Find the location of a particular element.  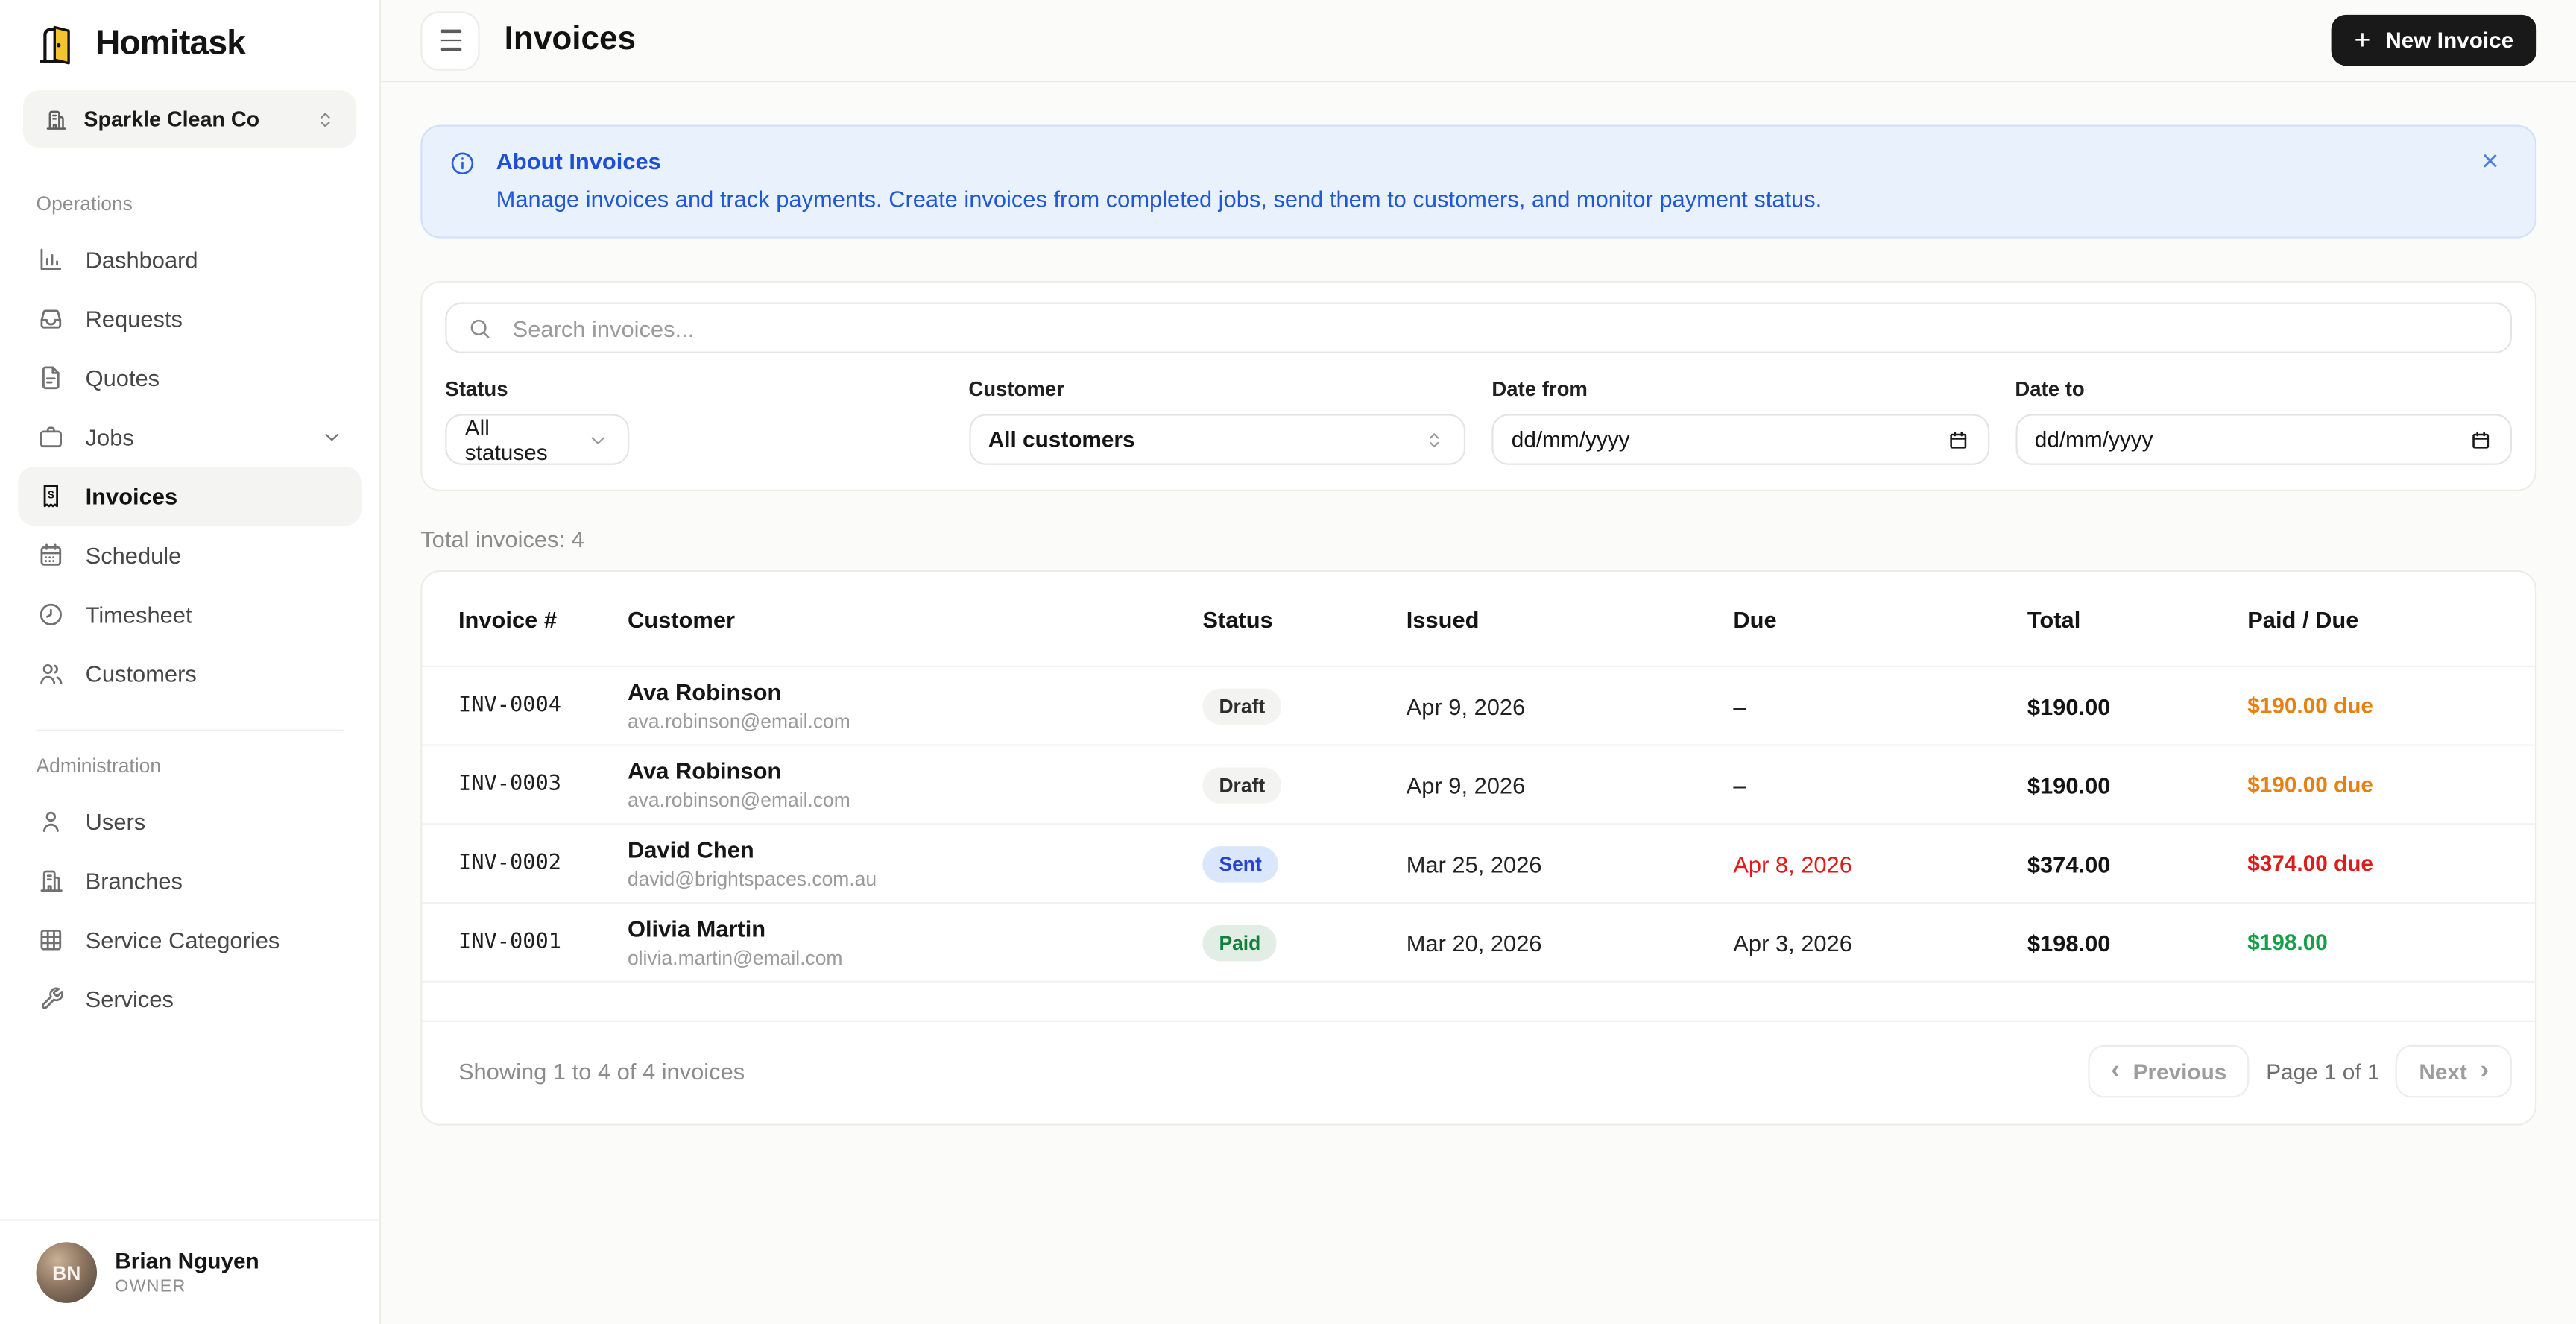

status-label: Status is located at coordinates (477, 389).